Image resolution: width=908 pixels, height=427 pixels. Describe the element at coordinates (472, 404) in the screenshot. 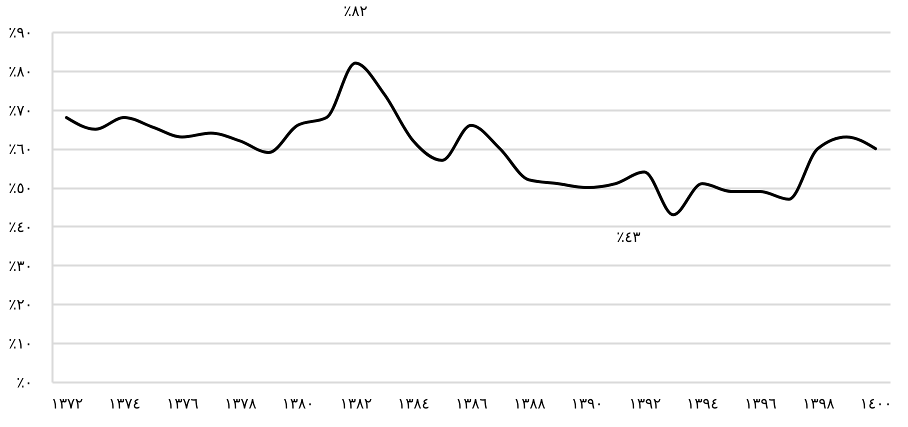

I see `x-tick-label: ١٣٨٦` at that location.